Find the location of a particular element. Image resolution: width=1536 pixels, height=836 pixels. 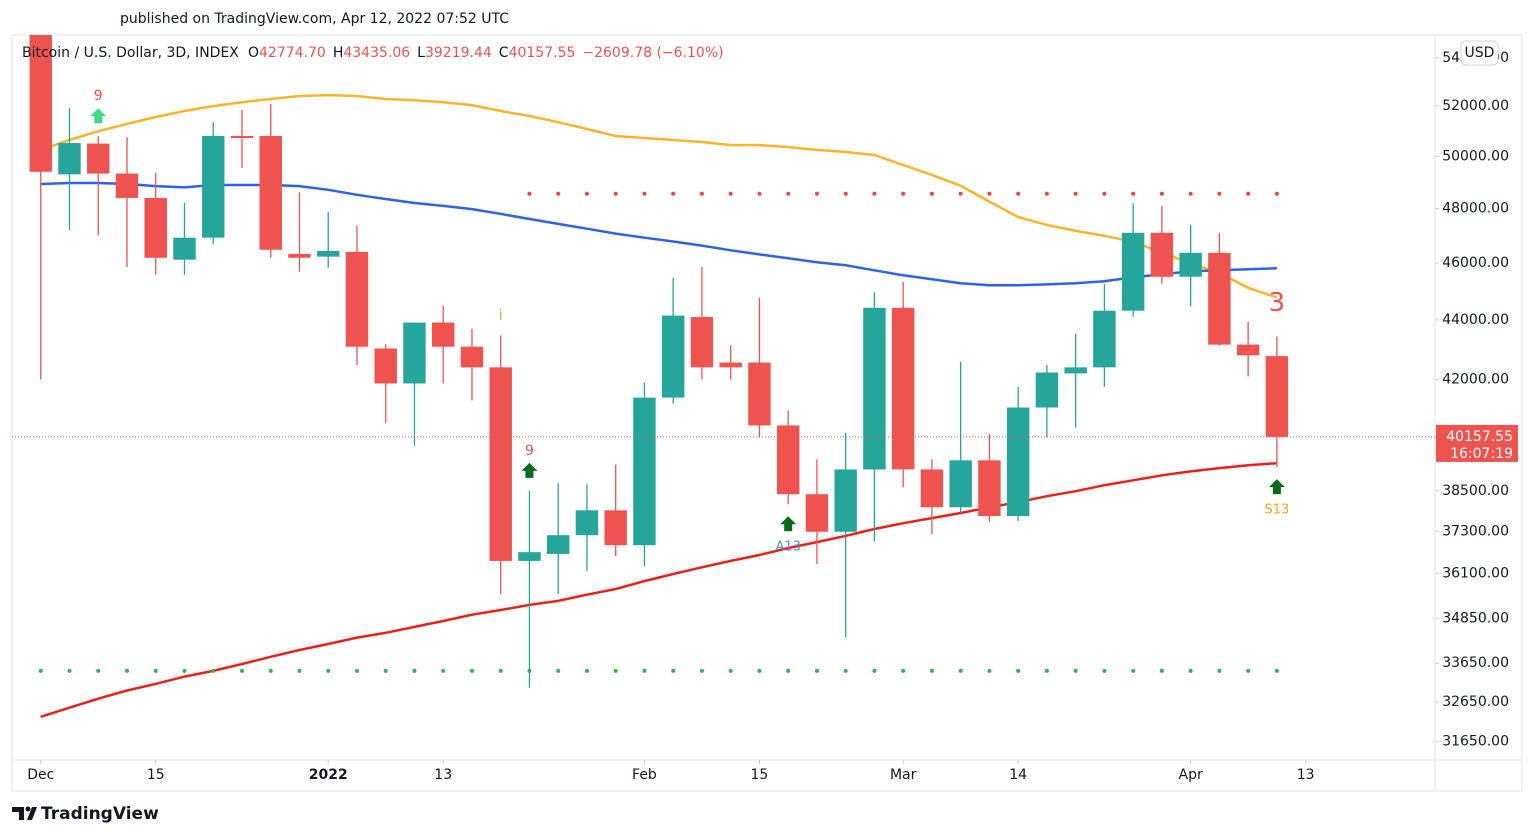

signal-label: A13 is located at coordinates (787, 547).